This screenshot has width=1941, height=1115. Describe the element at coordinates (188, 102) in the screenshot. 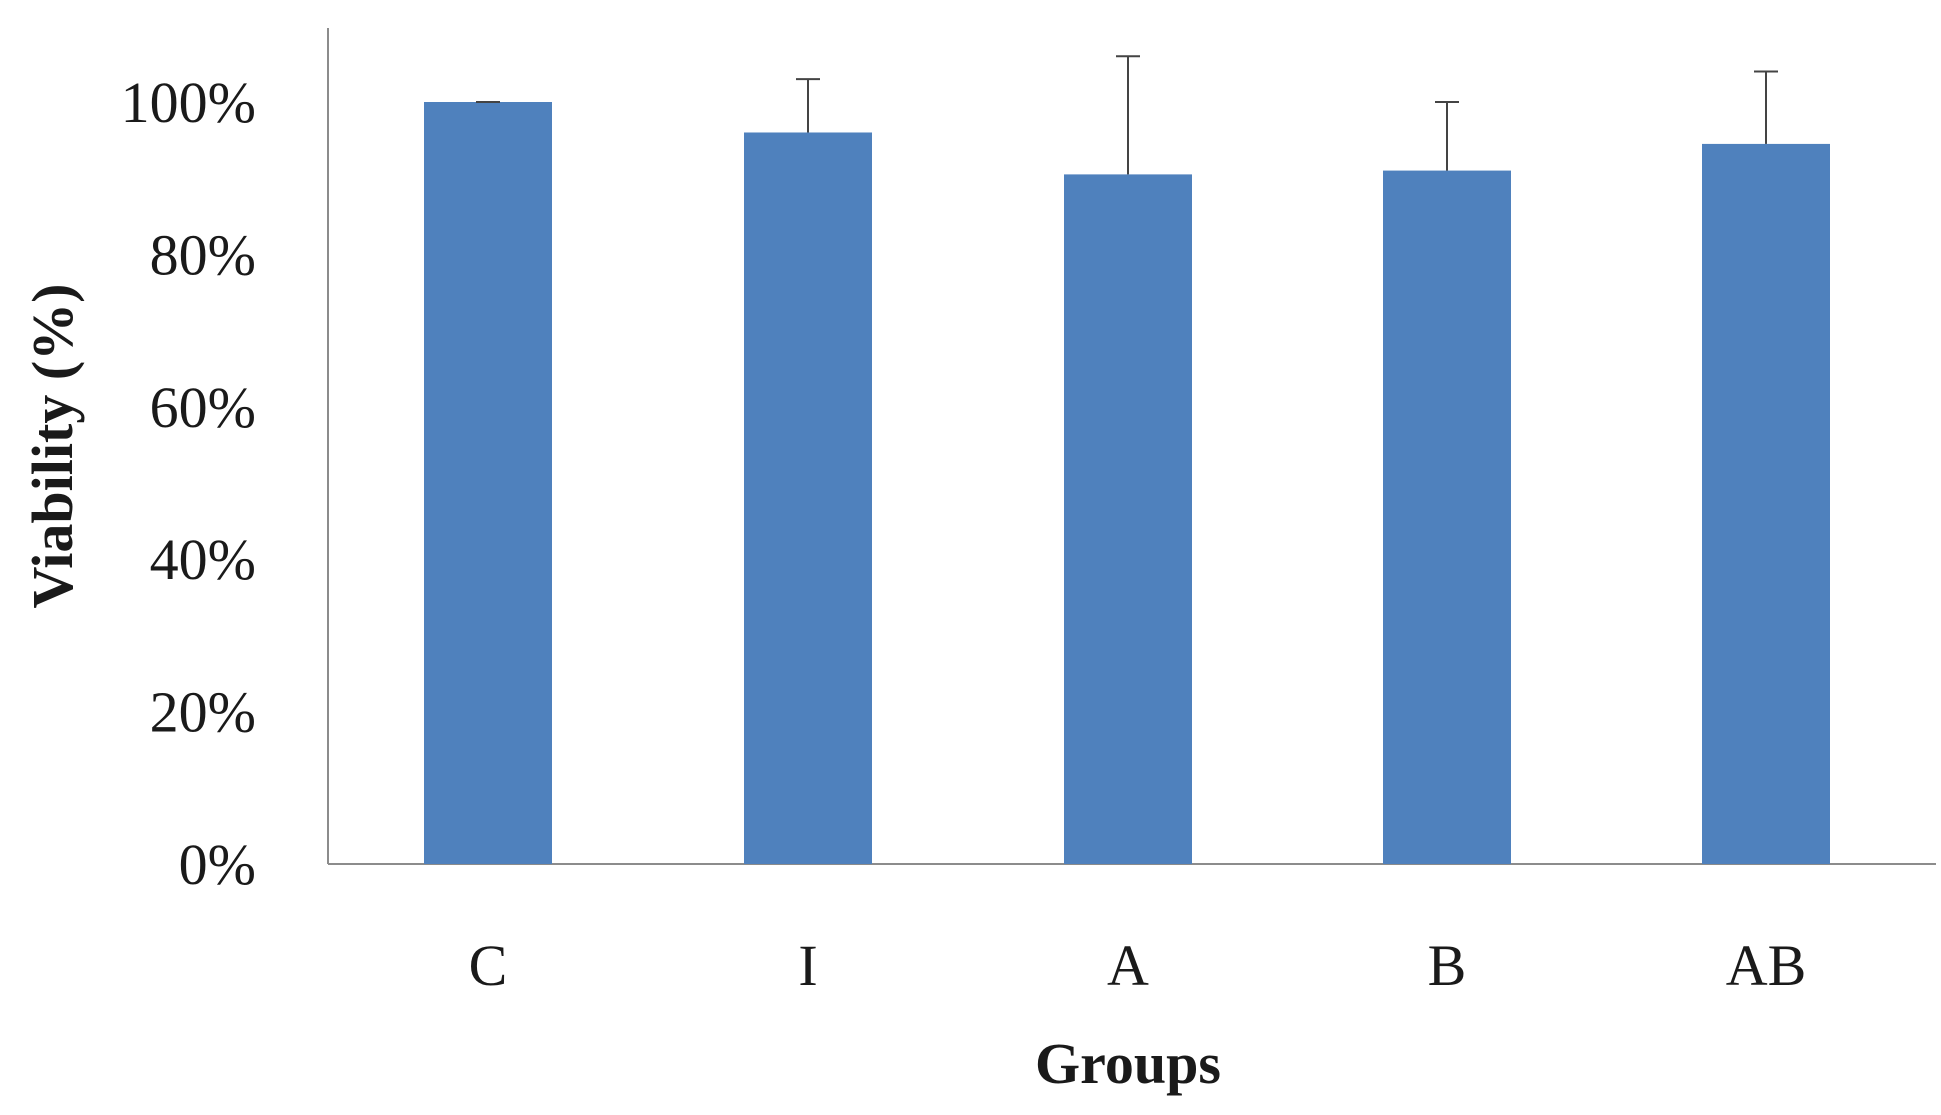

I see `y-tick-label: 100%` at that location.